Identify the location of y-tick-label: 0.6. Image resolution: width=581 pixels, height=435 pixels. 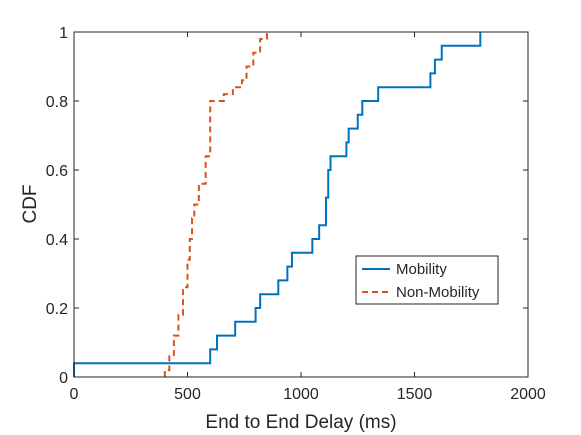
(57, 171).